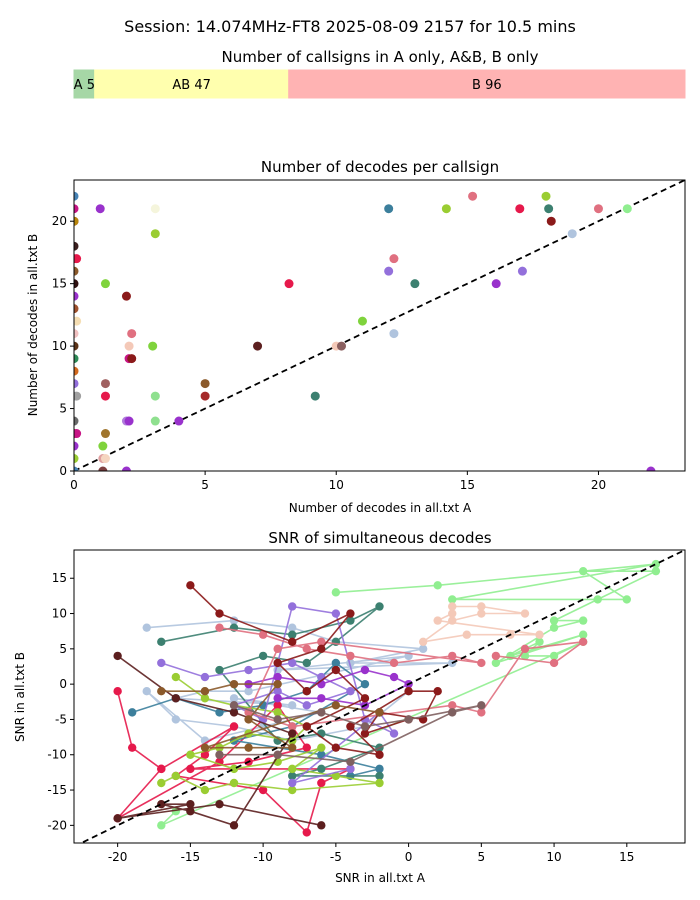 The height and width of the screenshot is (900, 700). I want to click on scatter-xtick-label-4: 20, so click(598, 485).